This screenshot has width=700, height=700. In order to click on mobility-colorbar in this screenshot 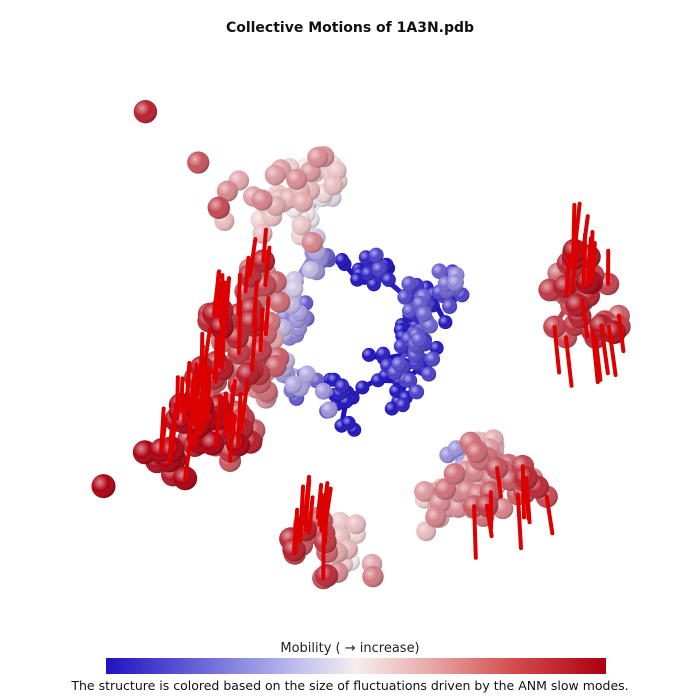, I will do `click(356, 666)`.